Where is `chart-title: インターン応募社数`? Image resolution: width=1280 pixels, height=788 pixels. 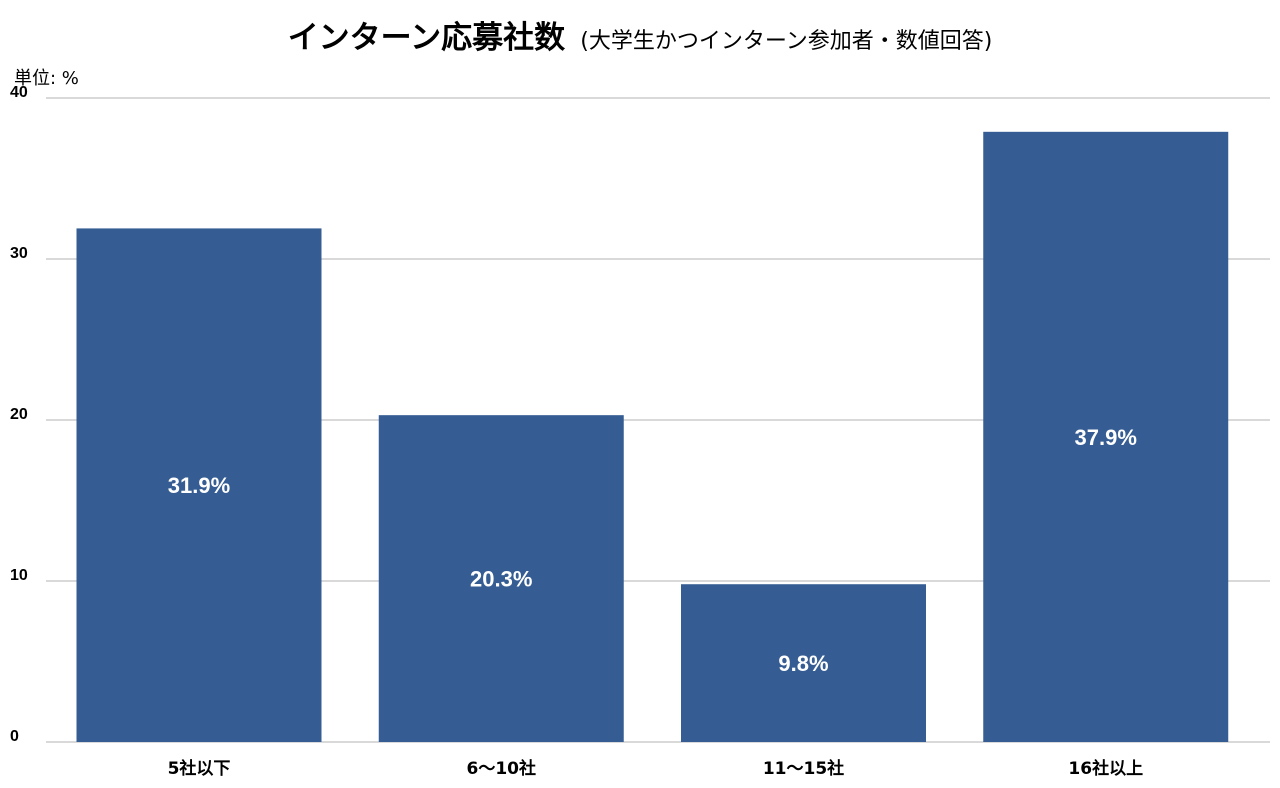
chart-title: インターン応募社数 is located at coordinates (426, 38).